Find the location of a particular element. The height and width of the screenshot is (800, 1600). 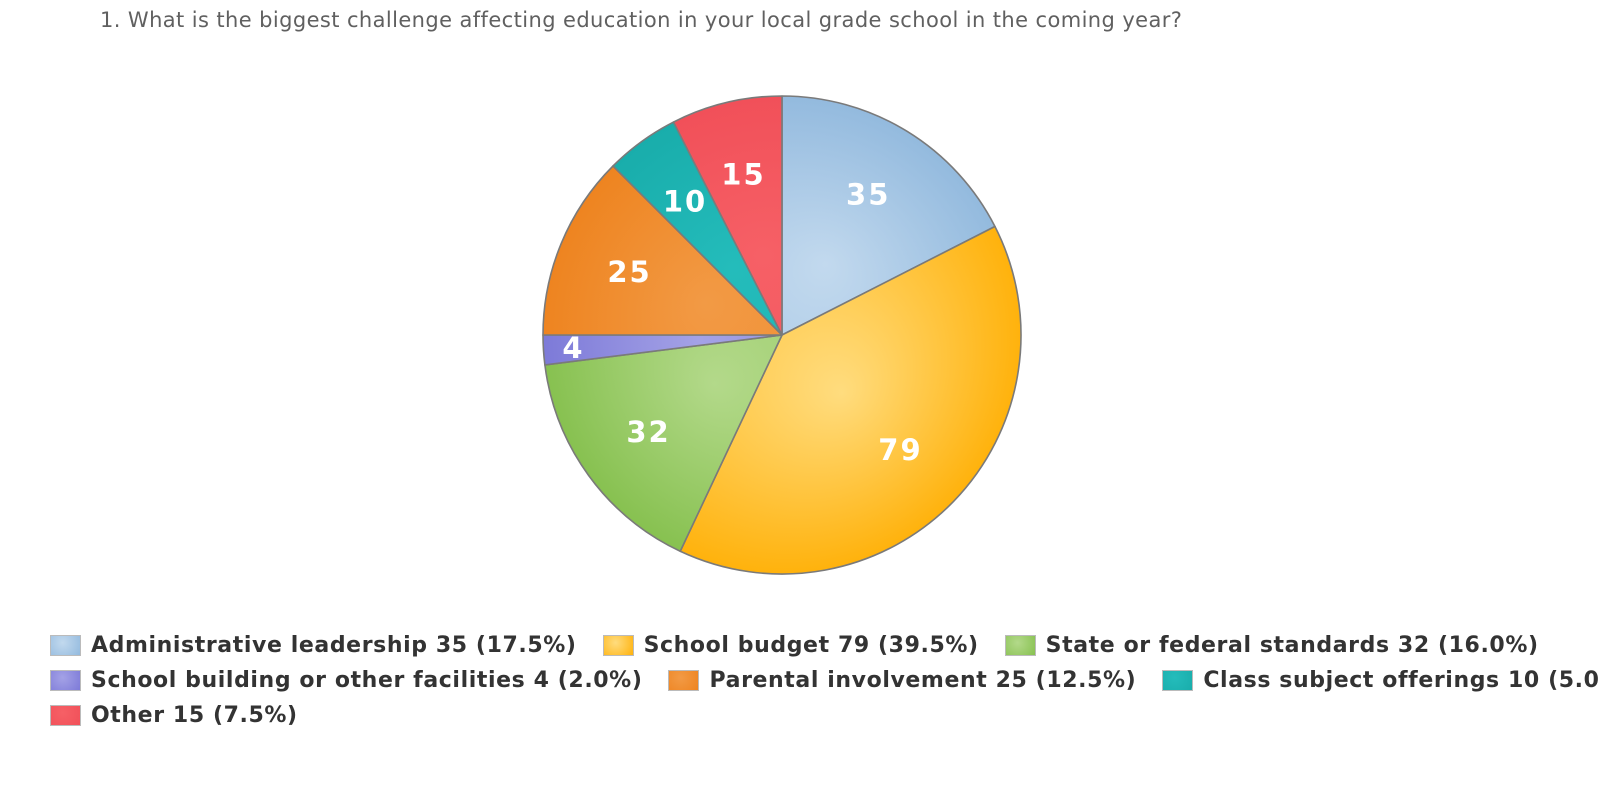

pie-slice-other is located at coordinates (727, 215).